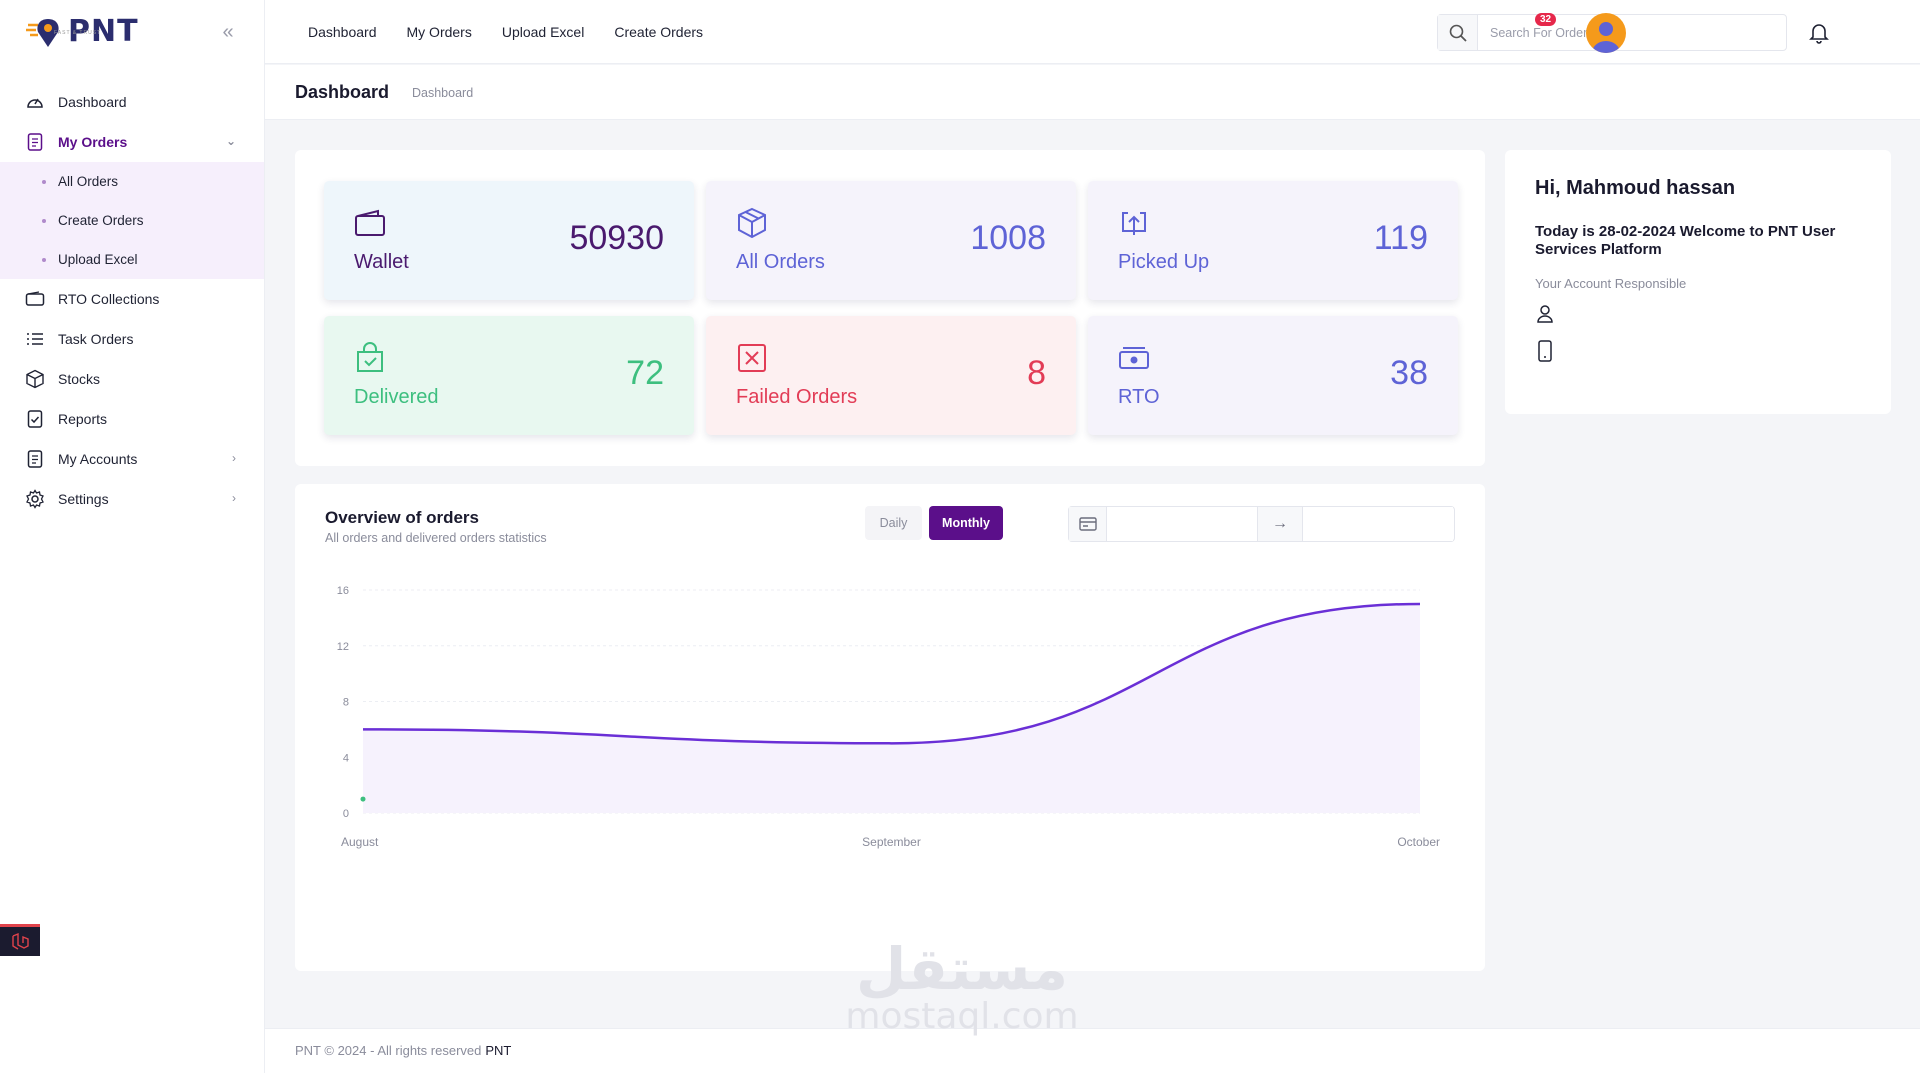  Describe the element at coordinates (1545, 351) in the screenshot. I see `phone-icon` at that location.